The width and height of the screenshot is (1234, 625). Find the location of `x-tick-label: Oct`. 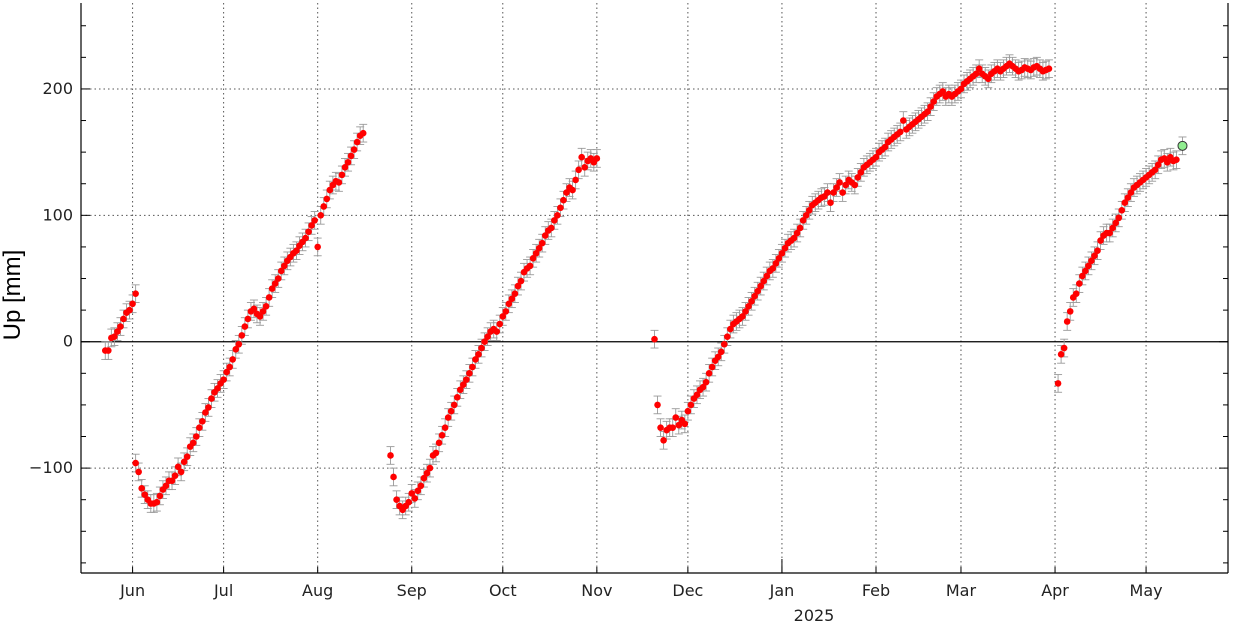

x-tick-label: Oct is located at coordinates (503, 590).